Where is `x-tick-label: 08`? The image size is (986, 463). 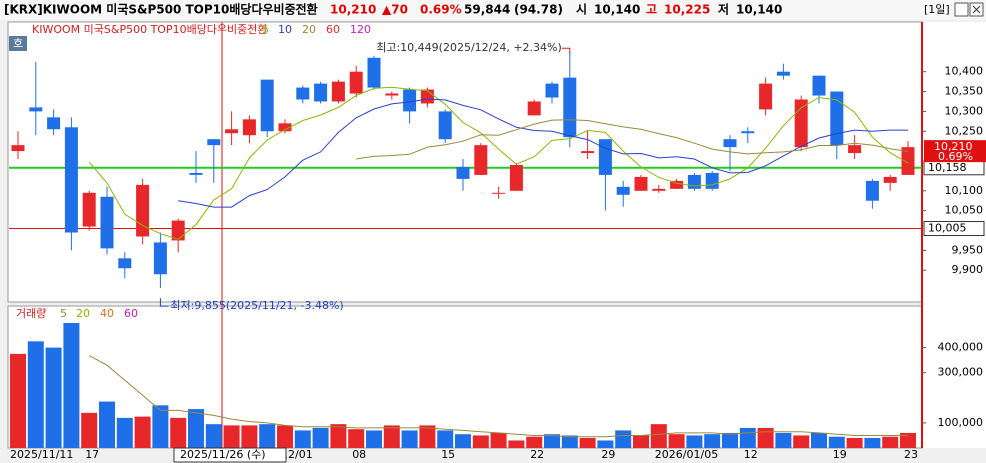
x-tick-label: 08 is located at coordinates (359, 454).